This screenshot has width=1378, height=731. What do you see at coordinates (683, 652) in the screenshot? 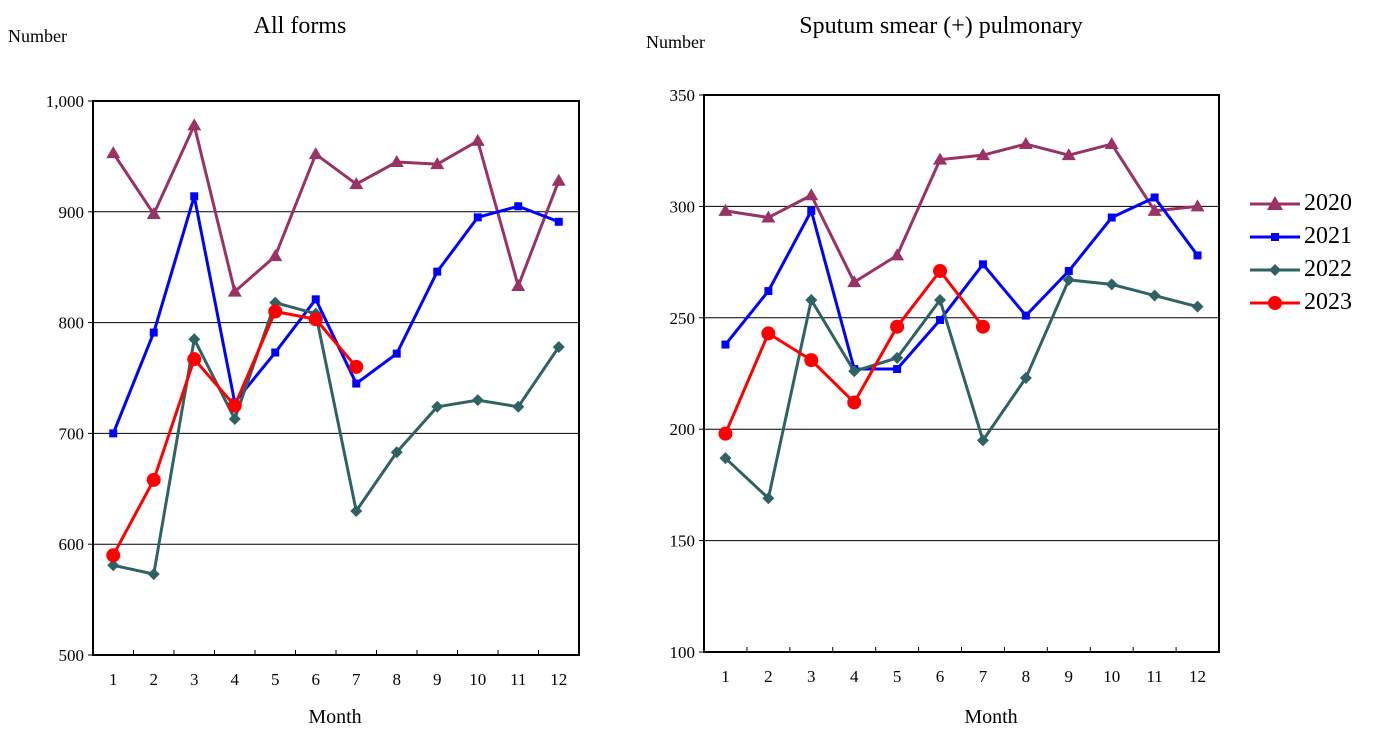
I see `y-tick-label: 100` at bounding box center [683, 652].